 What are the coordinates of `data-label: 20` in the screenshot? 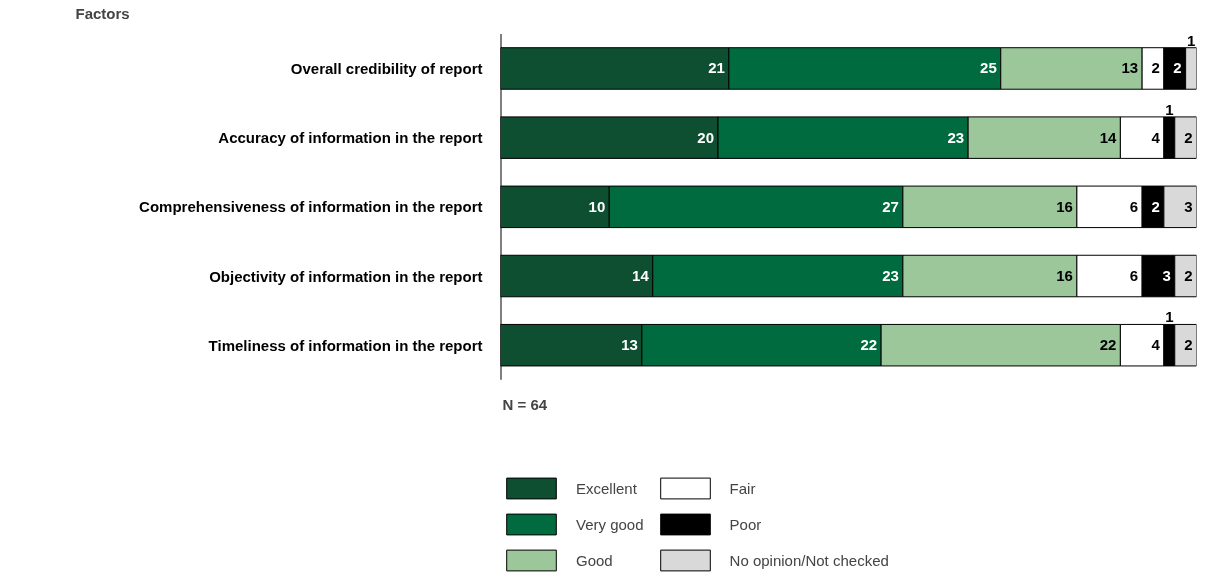 It's located at (705, 137).